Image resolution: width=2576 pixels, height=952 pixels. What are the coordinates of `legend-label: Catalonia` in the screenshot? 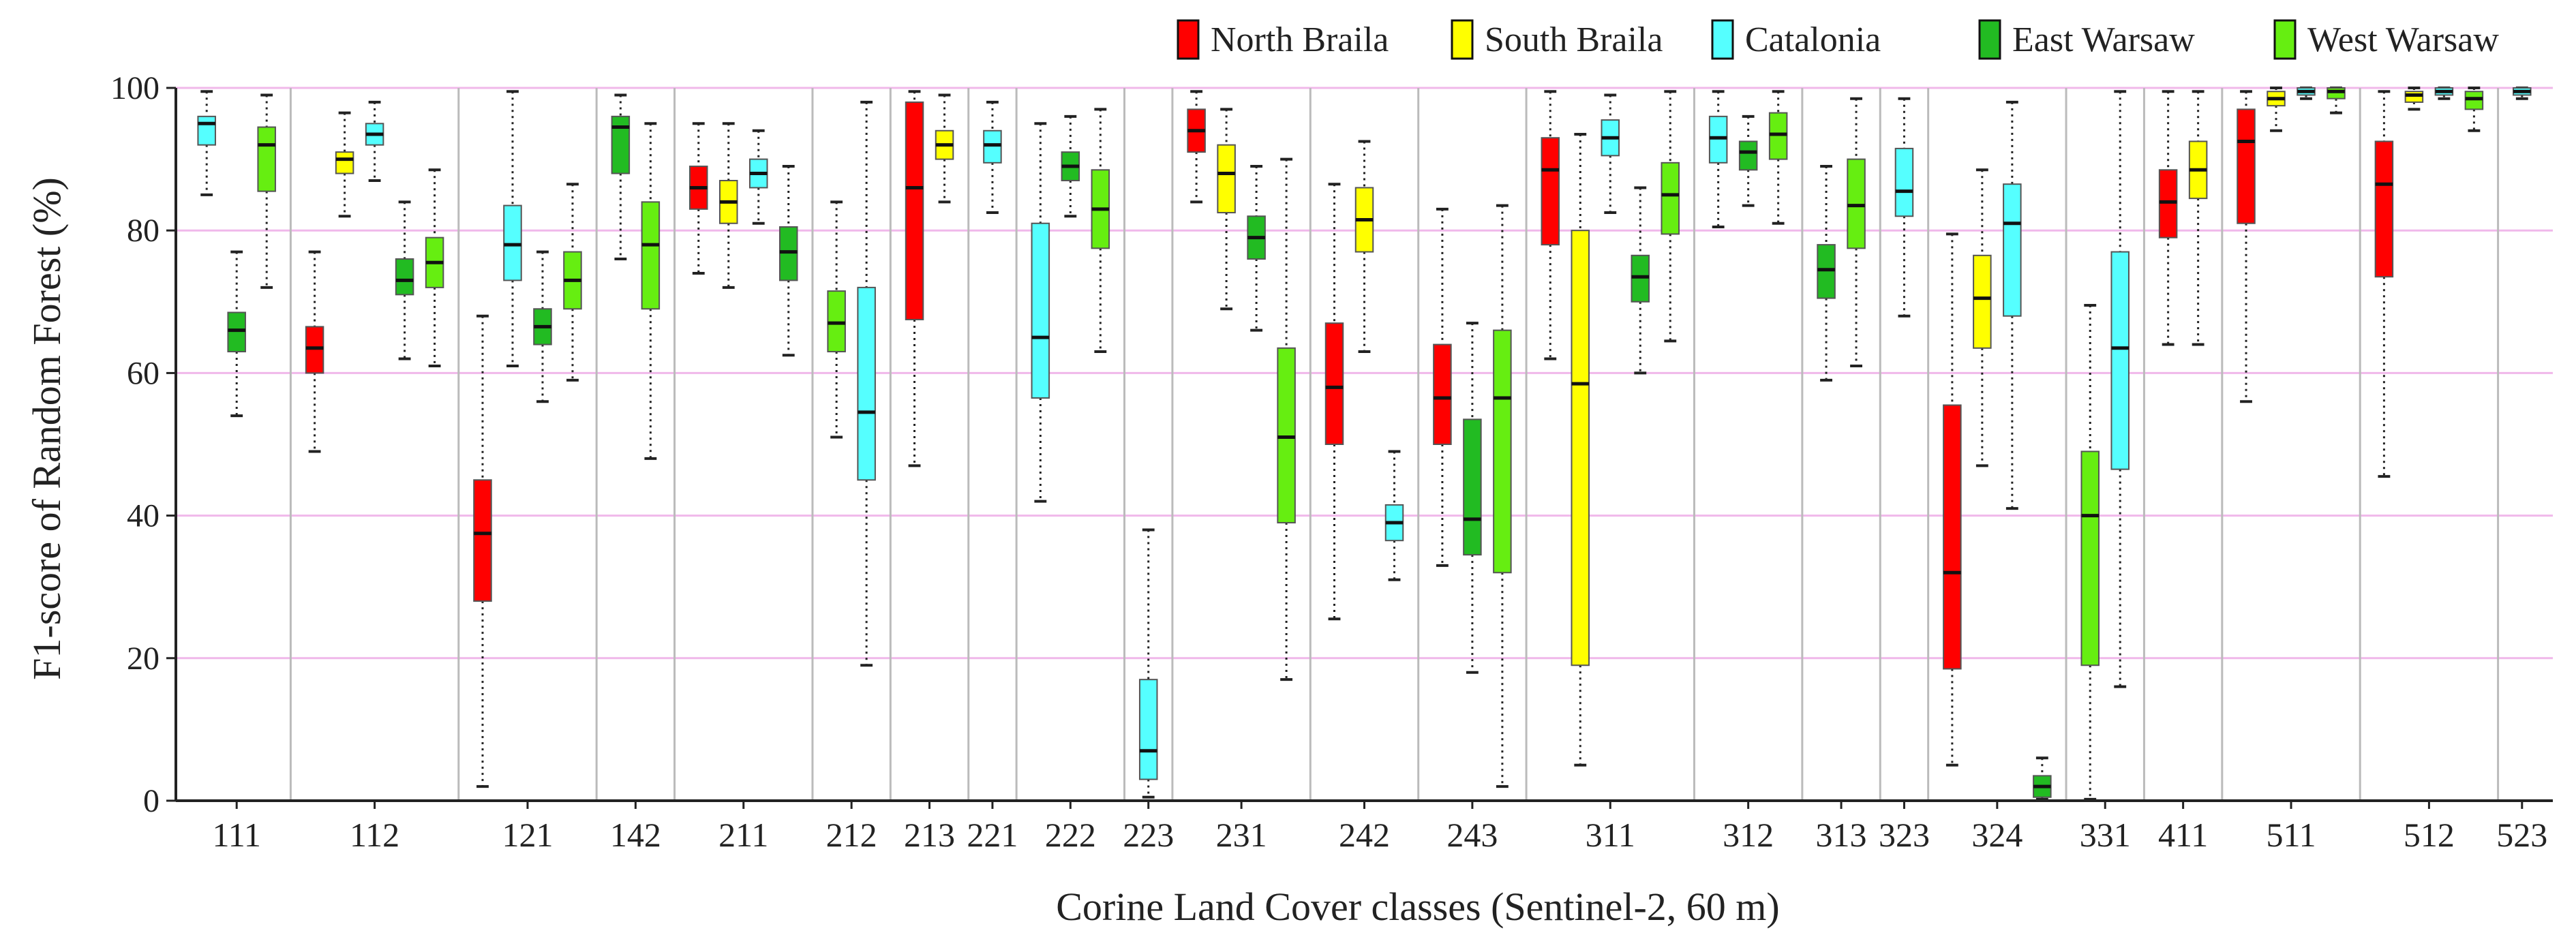 It's located at (1813, 39).